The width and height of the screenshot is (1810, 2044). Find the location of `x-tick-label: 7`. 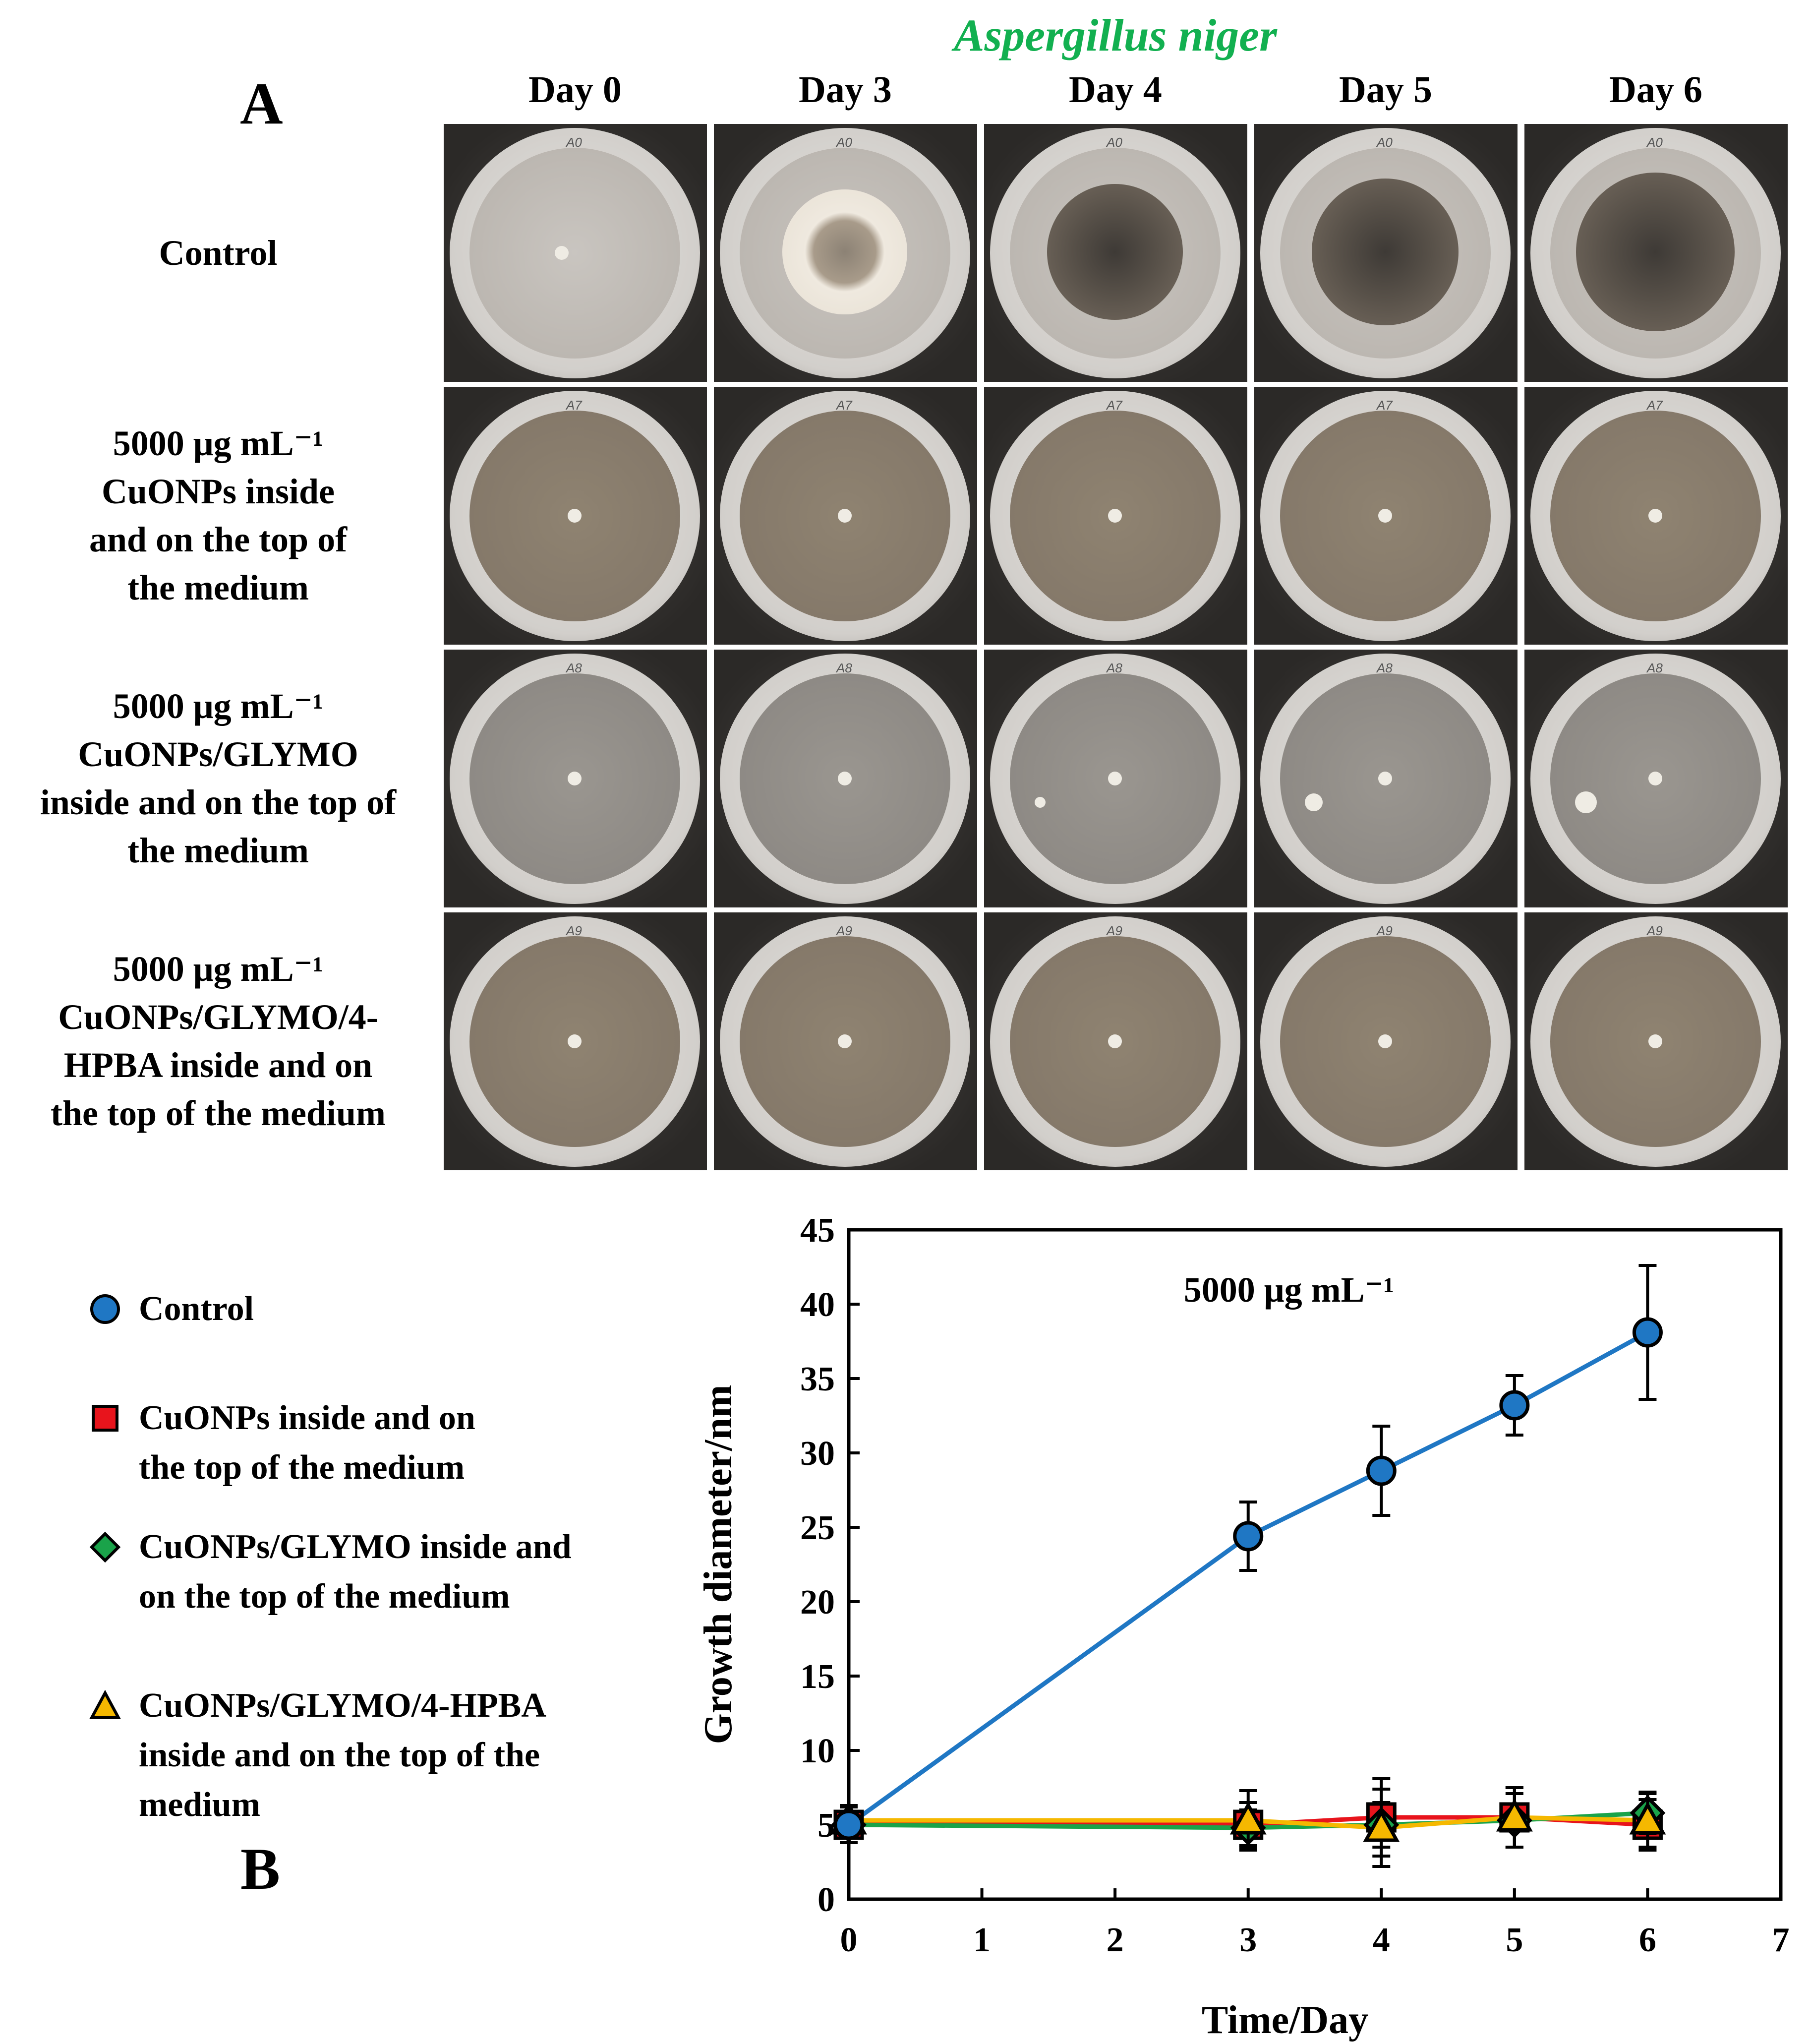

x-tick-label: 7 is located at coordinates (1781, 1940).